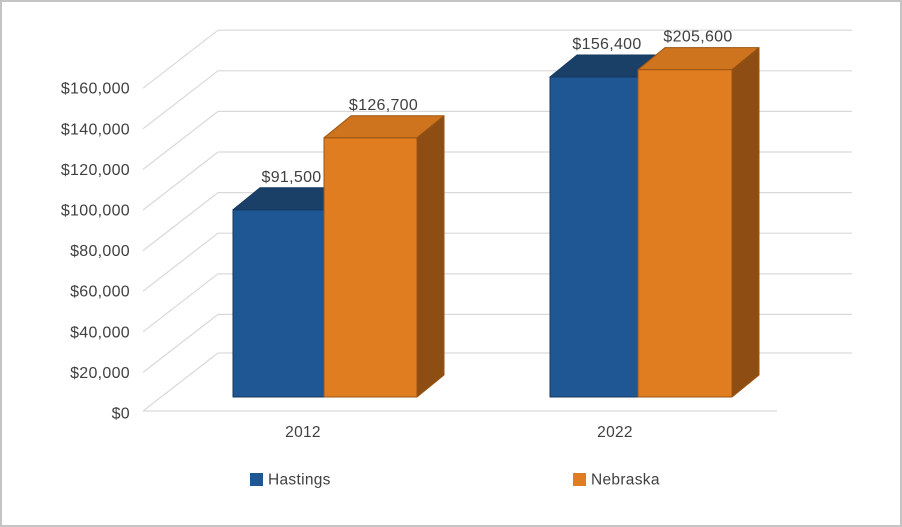  What do you see at coordinates (625, 480) in the screenshot?
I see `legend-label: Nebraska` at bounding box center [625, 480].